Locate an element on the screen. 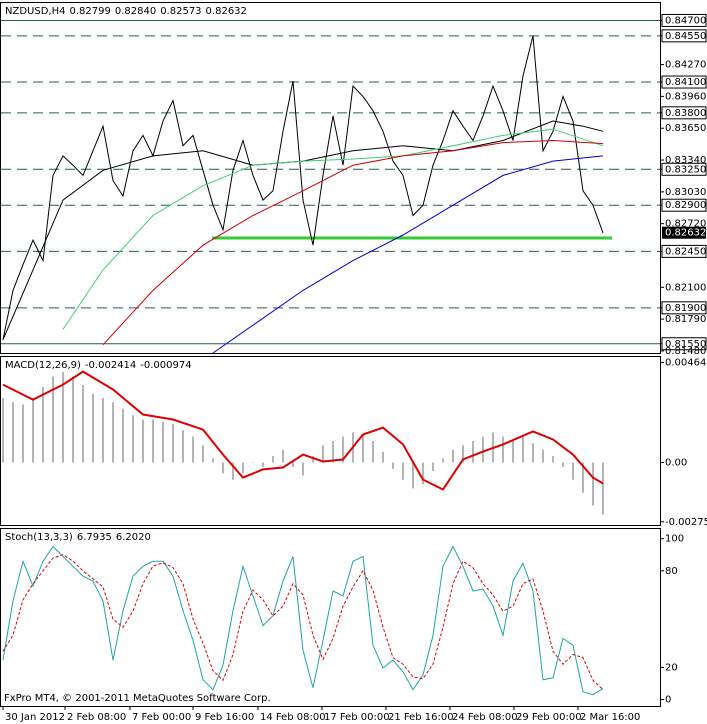 Image resolution: width=707 pixels, height=724 pixels. y-tick-label: 0.83800 is located at coordinates (685, 113).